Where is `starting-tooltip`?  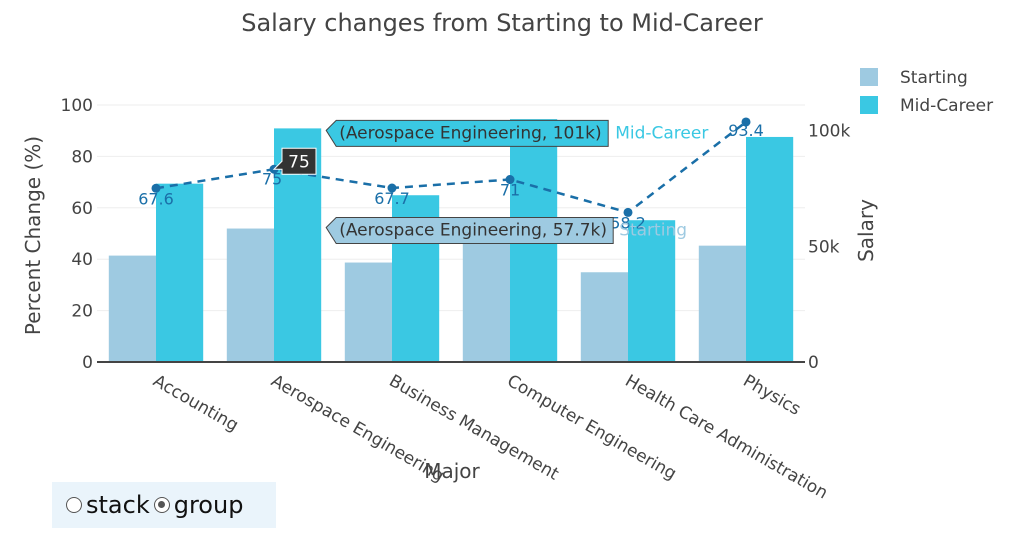
starting-tooltip is located at coordinates (469, 231).